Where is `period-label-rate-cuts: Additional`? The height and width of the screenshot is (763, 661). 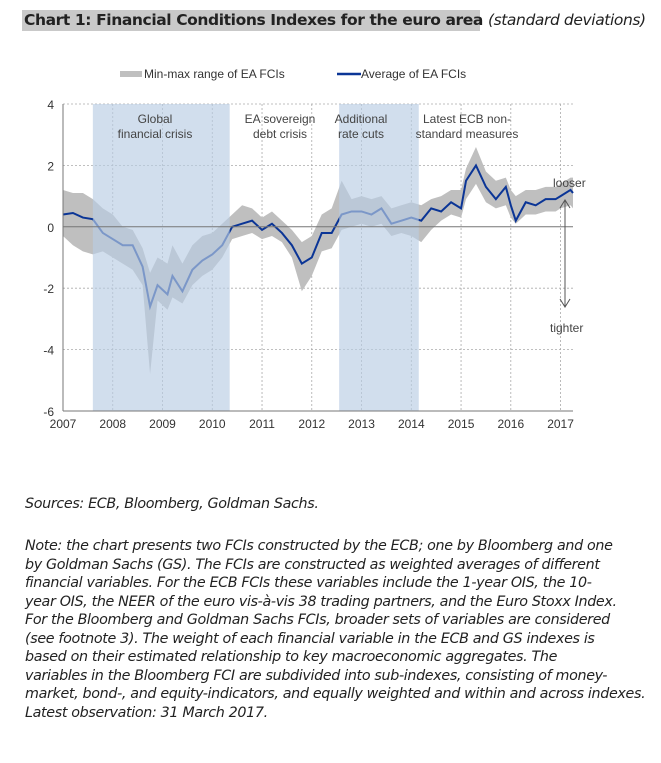 period-label-rate-cuts: Additional is located at coordinates (361, 119).